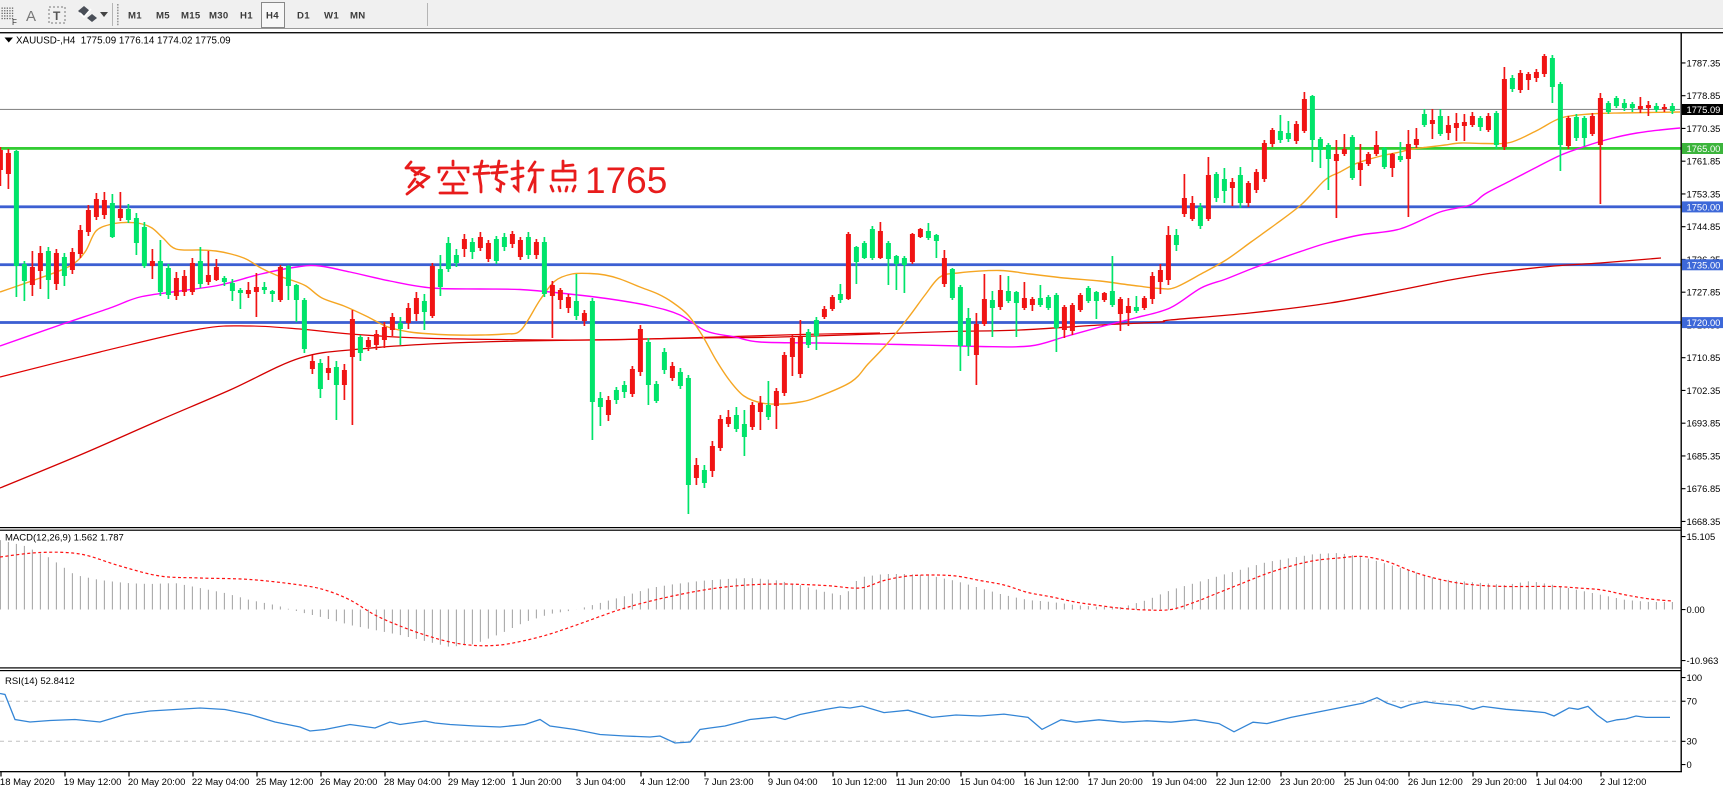 The width and height of the screenshot is (1723, 792). Describe the element at coordinates (923, 782) in the screenshot. I see `svg-text: 11 Jun 20:00` at that location.